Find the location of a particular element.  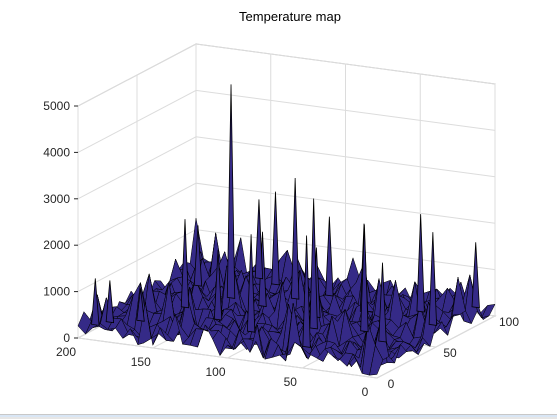

y-tick-label: 50 is located at coordinates (450, 353).